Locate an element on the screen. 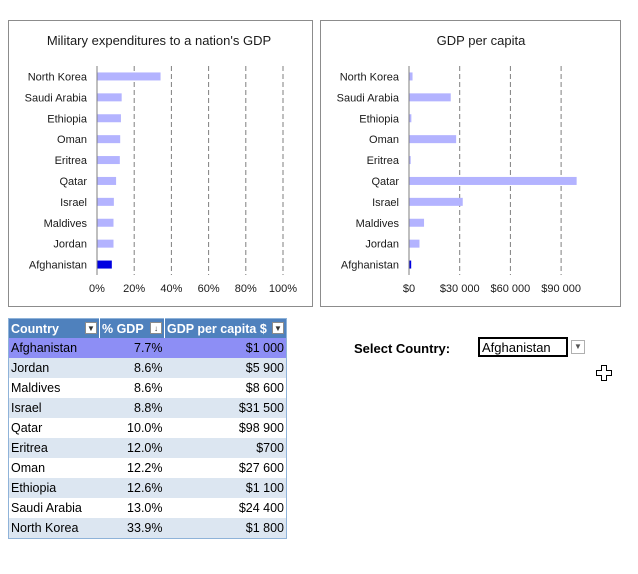 This screenshot has height=574, width=638. gdp-per-capita-cell: $98 900 is located at coordinates (261, 428).